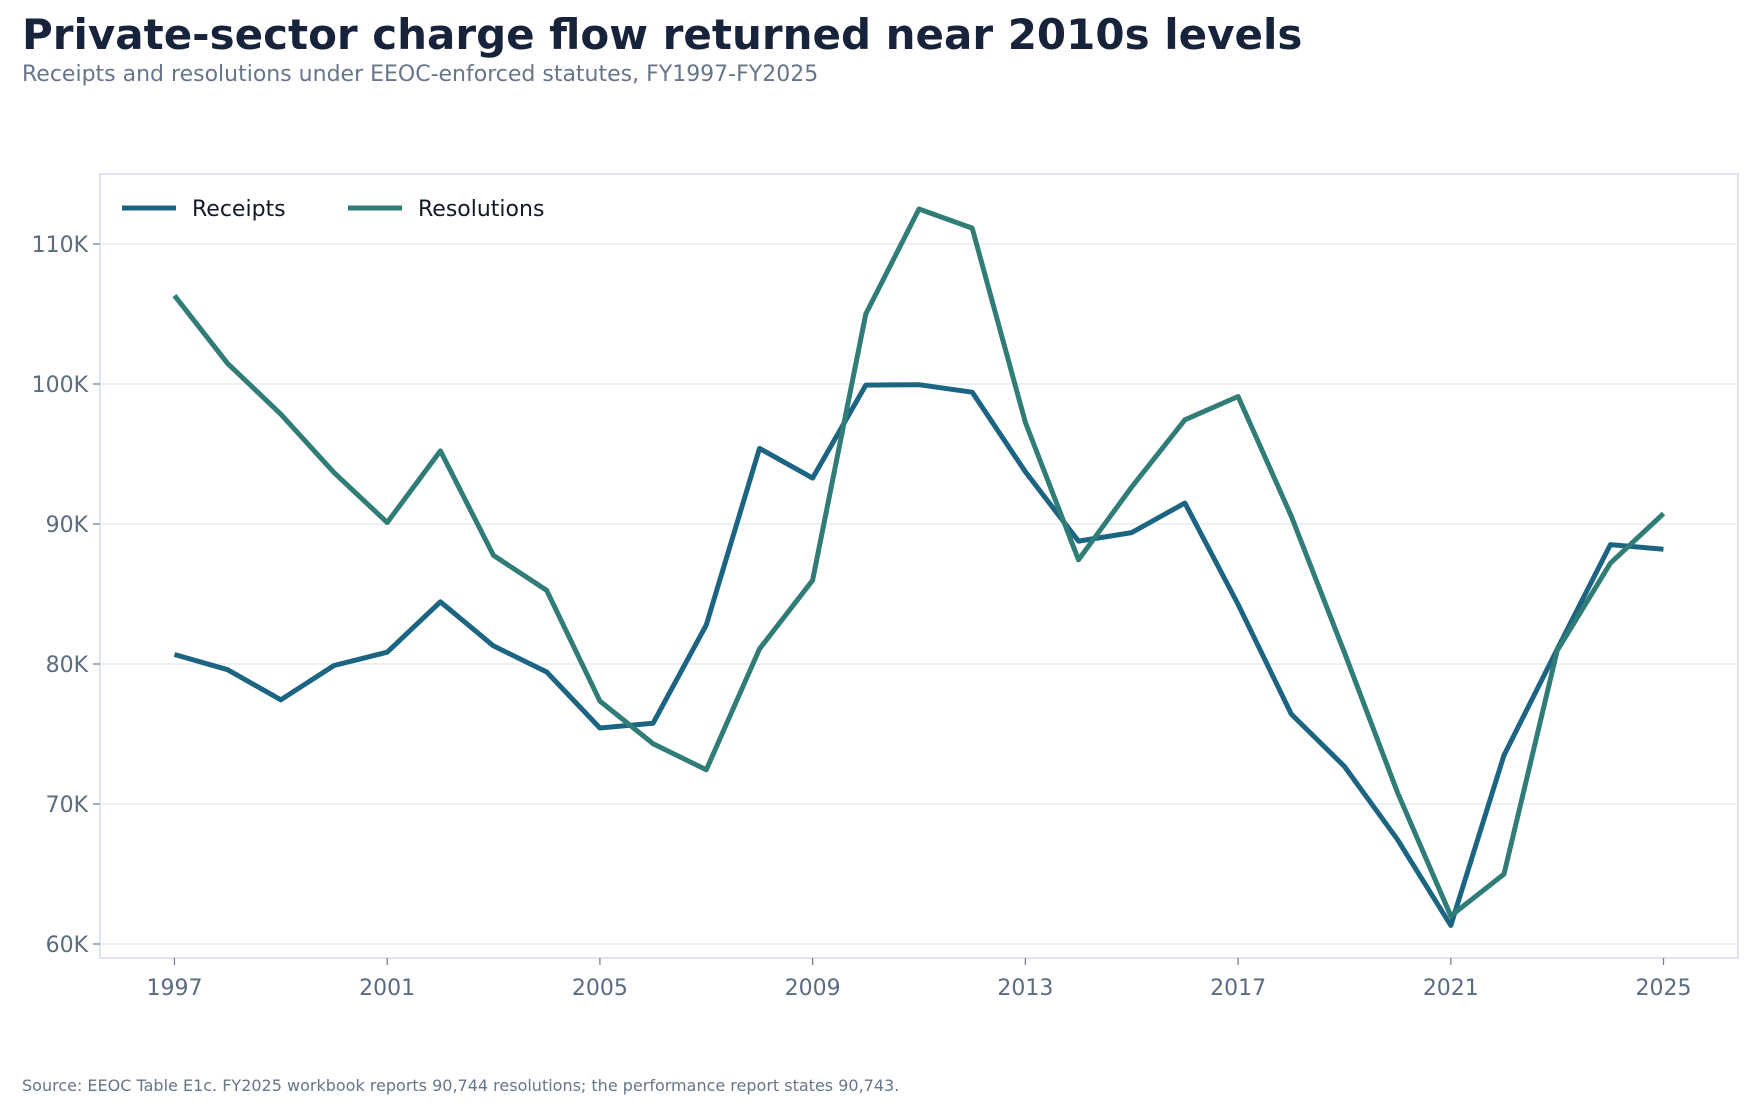 This screenshot has height=1114, width=1750. I want to click on x-tick-label: 2005, so click(600, 988).